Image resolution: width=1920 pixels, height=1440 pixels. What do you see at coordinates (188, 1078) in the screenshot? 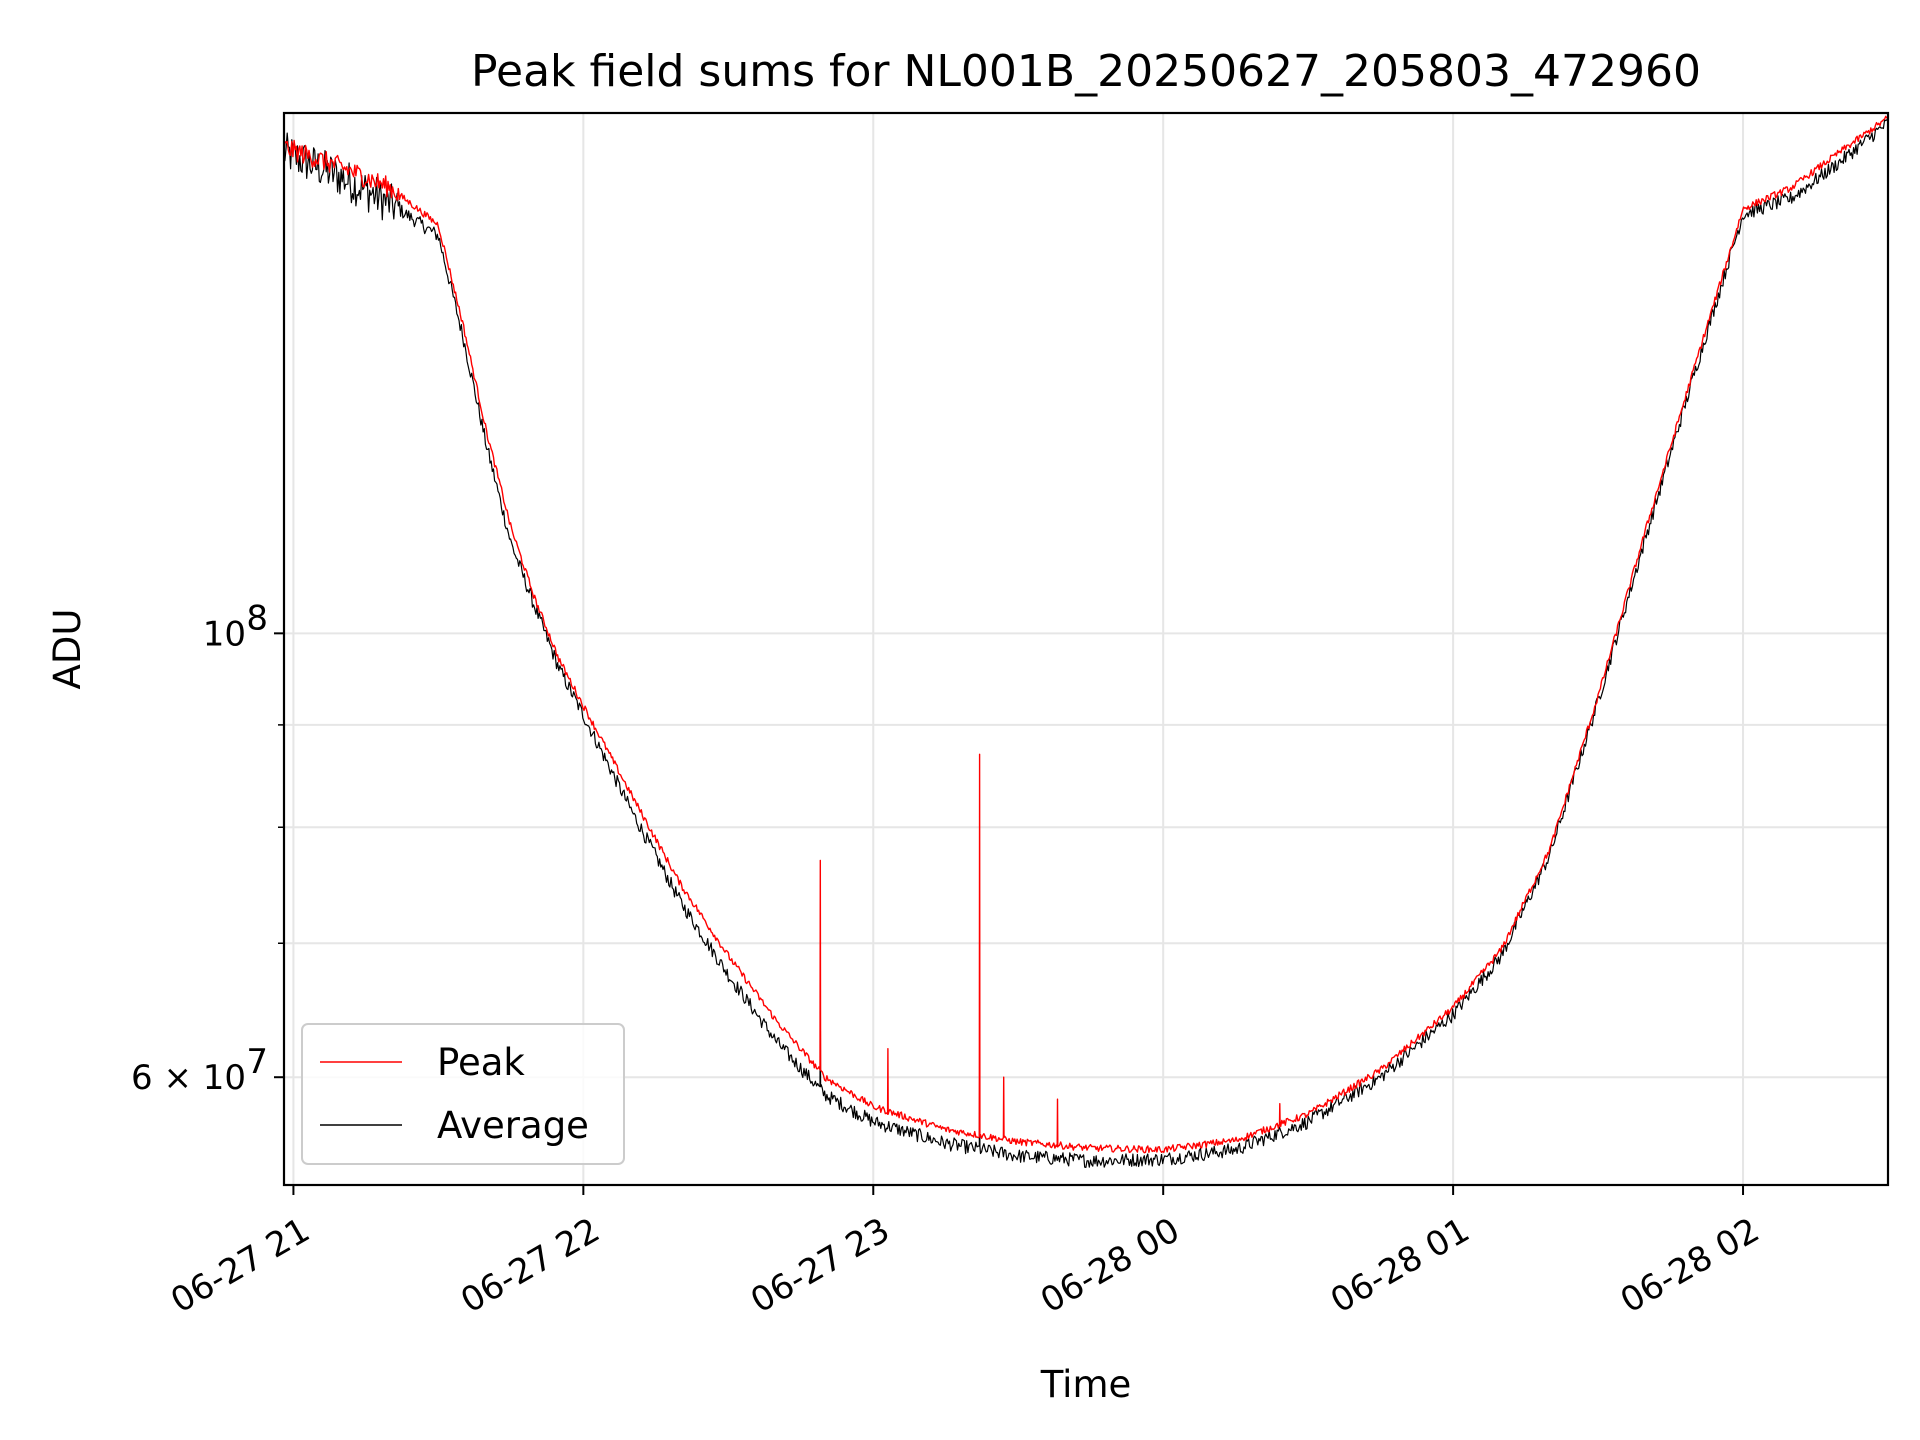
I see `y-tick-label: 6 × 10` at bounding box center [188, 1078].